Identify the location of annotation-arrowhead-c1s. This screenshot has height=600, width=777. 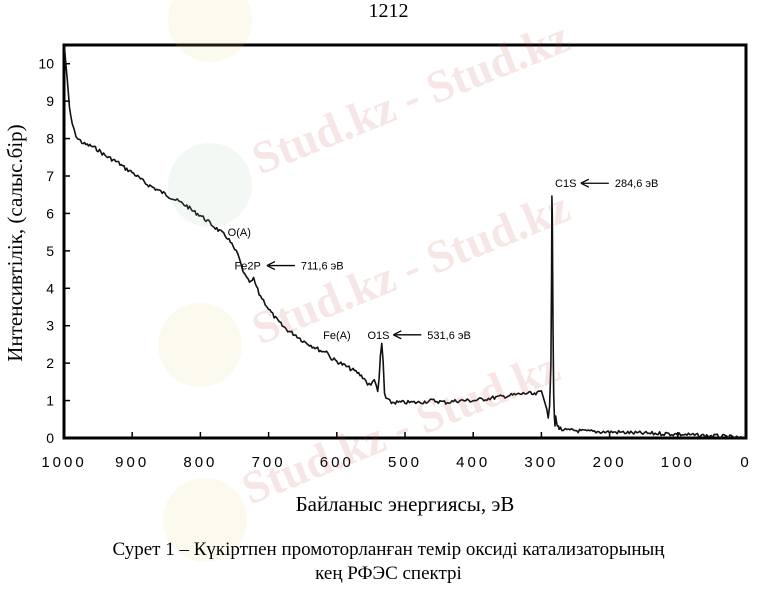
(585, 183).